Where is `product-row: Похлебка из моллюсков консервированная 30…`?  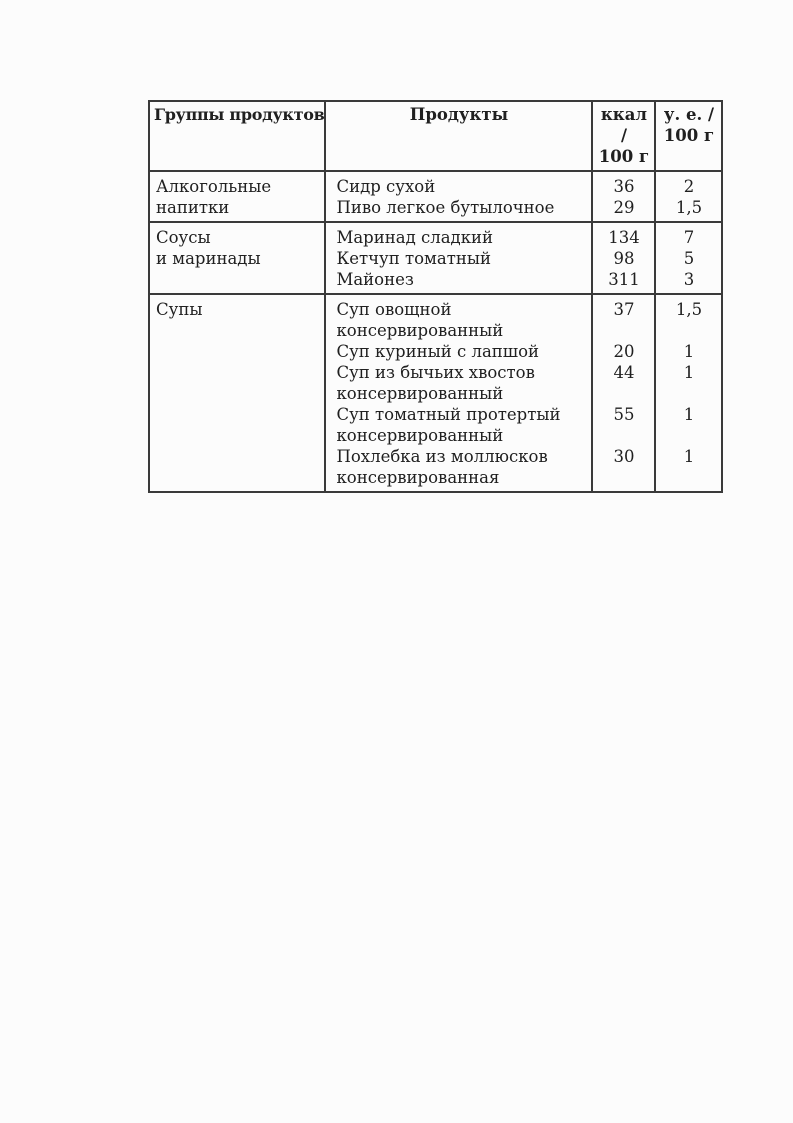
product-row: Похлебка из моллюсков консервированная 30… is located at coordinates (436, 469).